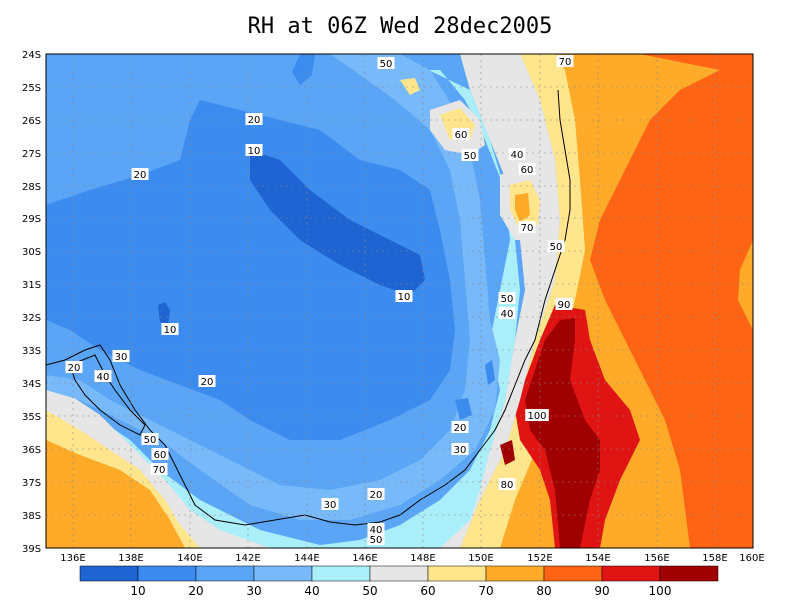 The width and height of the screenshot is (800, 600). Describe the element at coordinates (364, 558) in the screenshot. I see `lon-label: 146E` at that location.